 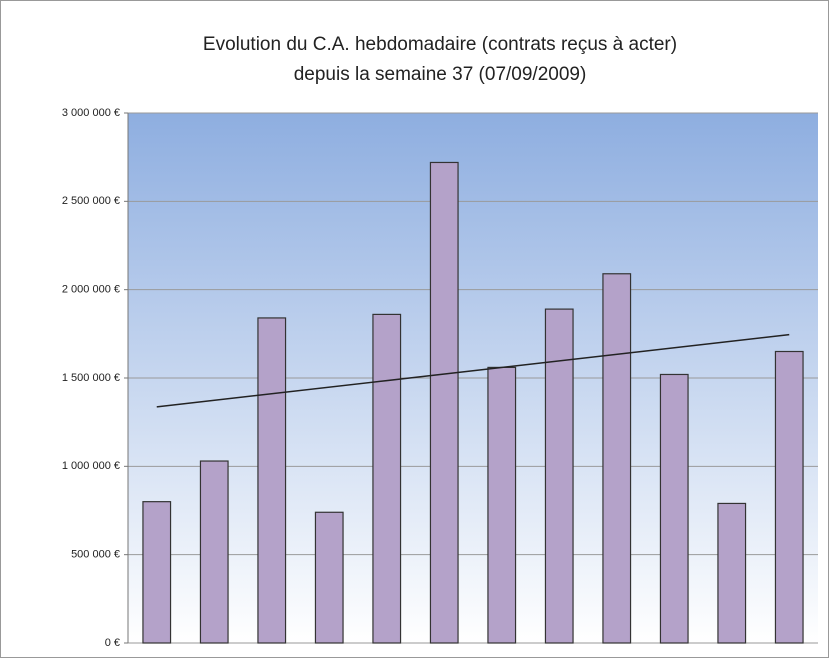 What do you see at coordinates (91, 201) in the screenshot?
I see `y-tick-label: 2 500 000 €` at bounding box center [91, 201].